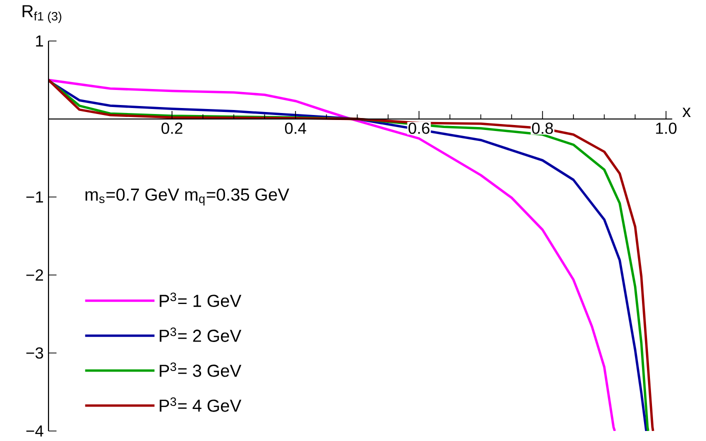 The width and height of the screenshot is (706, 441). What do you see at coordinates (686, 112) in the screenshot?
I see `x-axis-title: x` at bounding box center [686, 112].